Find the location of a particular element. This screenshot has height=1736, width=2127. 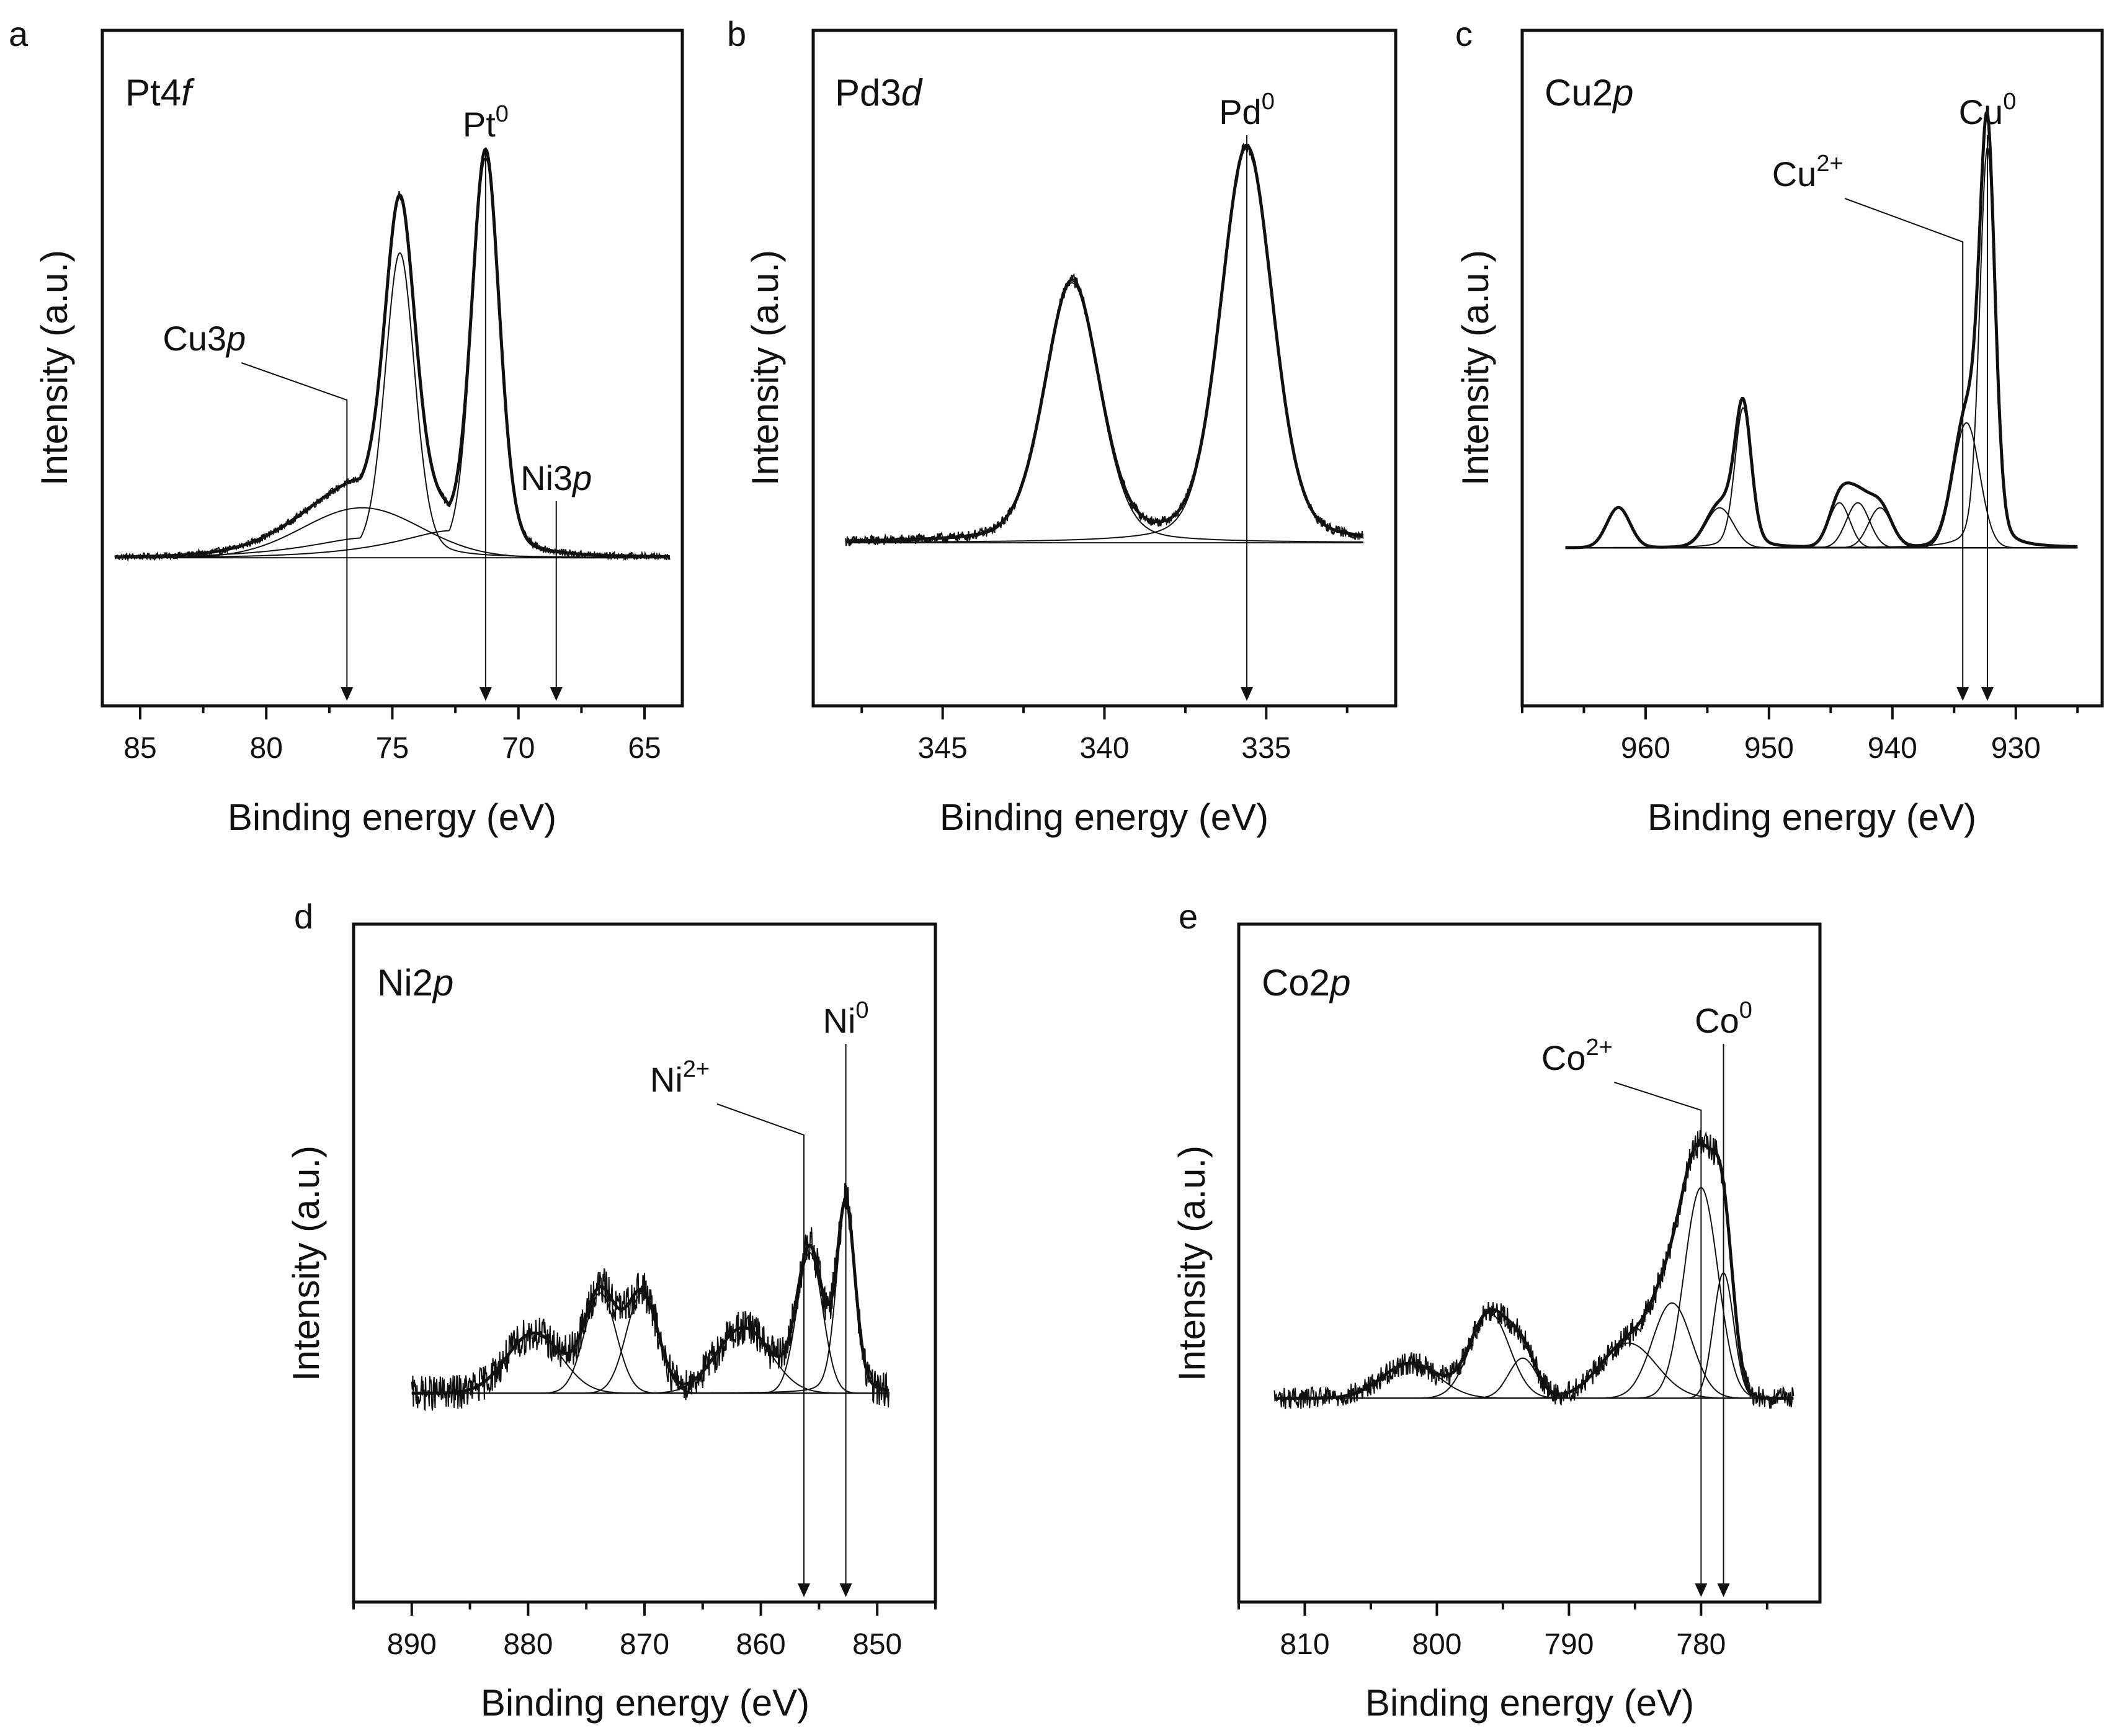

panel-a-ticks: 85 80 75 70 65 is located at coordinates (392, 736).